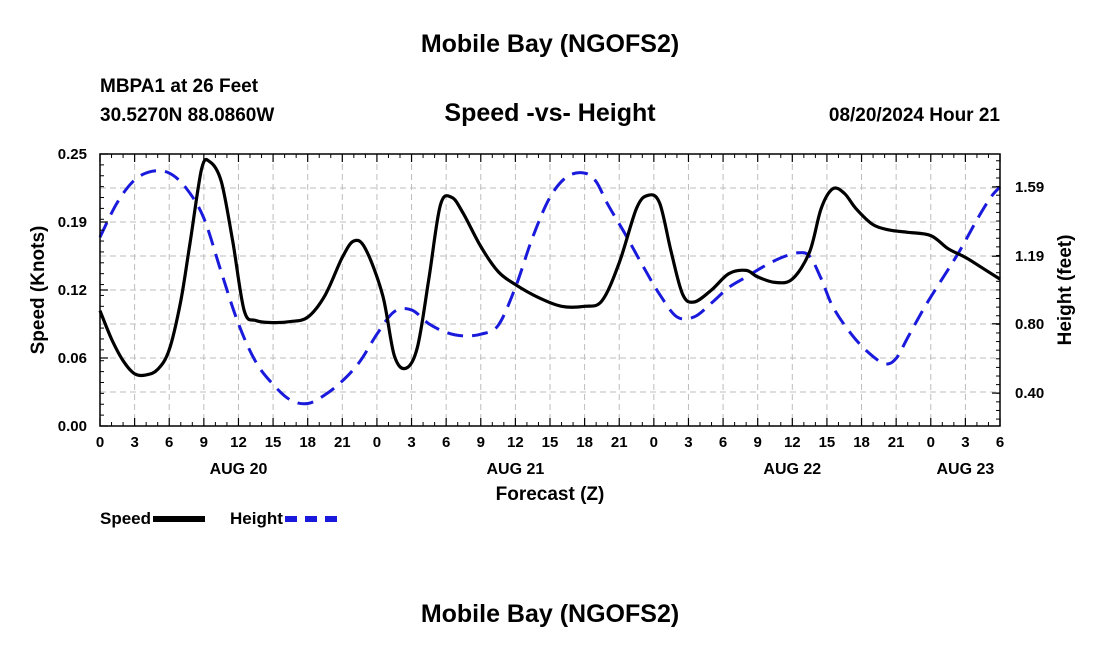 The height and width of the screenshot is (650, 1100). I want to click on station-coordinates: 30.5270N 88.0860W, so click(187, 115).